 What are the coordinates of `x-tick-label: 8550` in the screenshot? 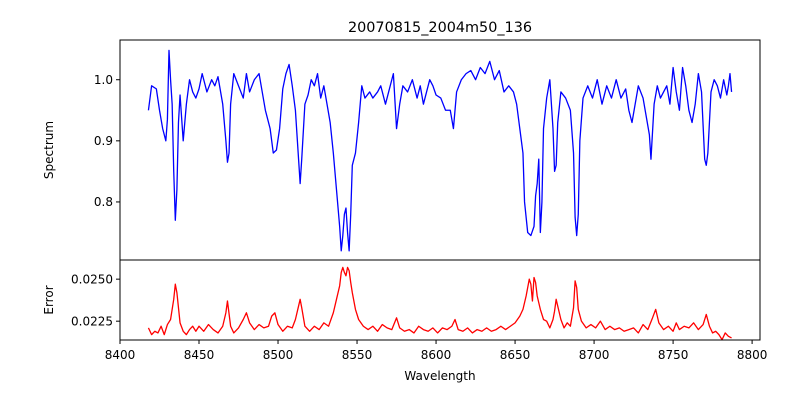 It's located at (357, 355).